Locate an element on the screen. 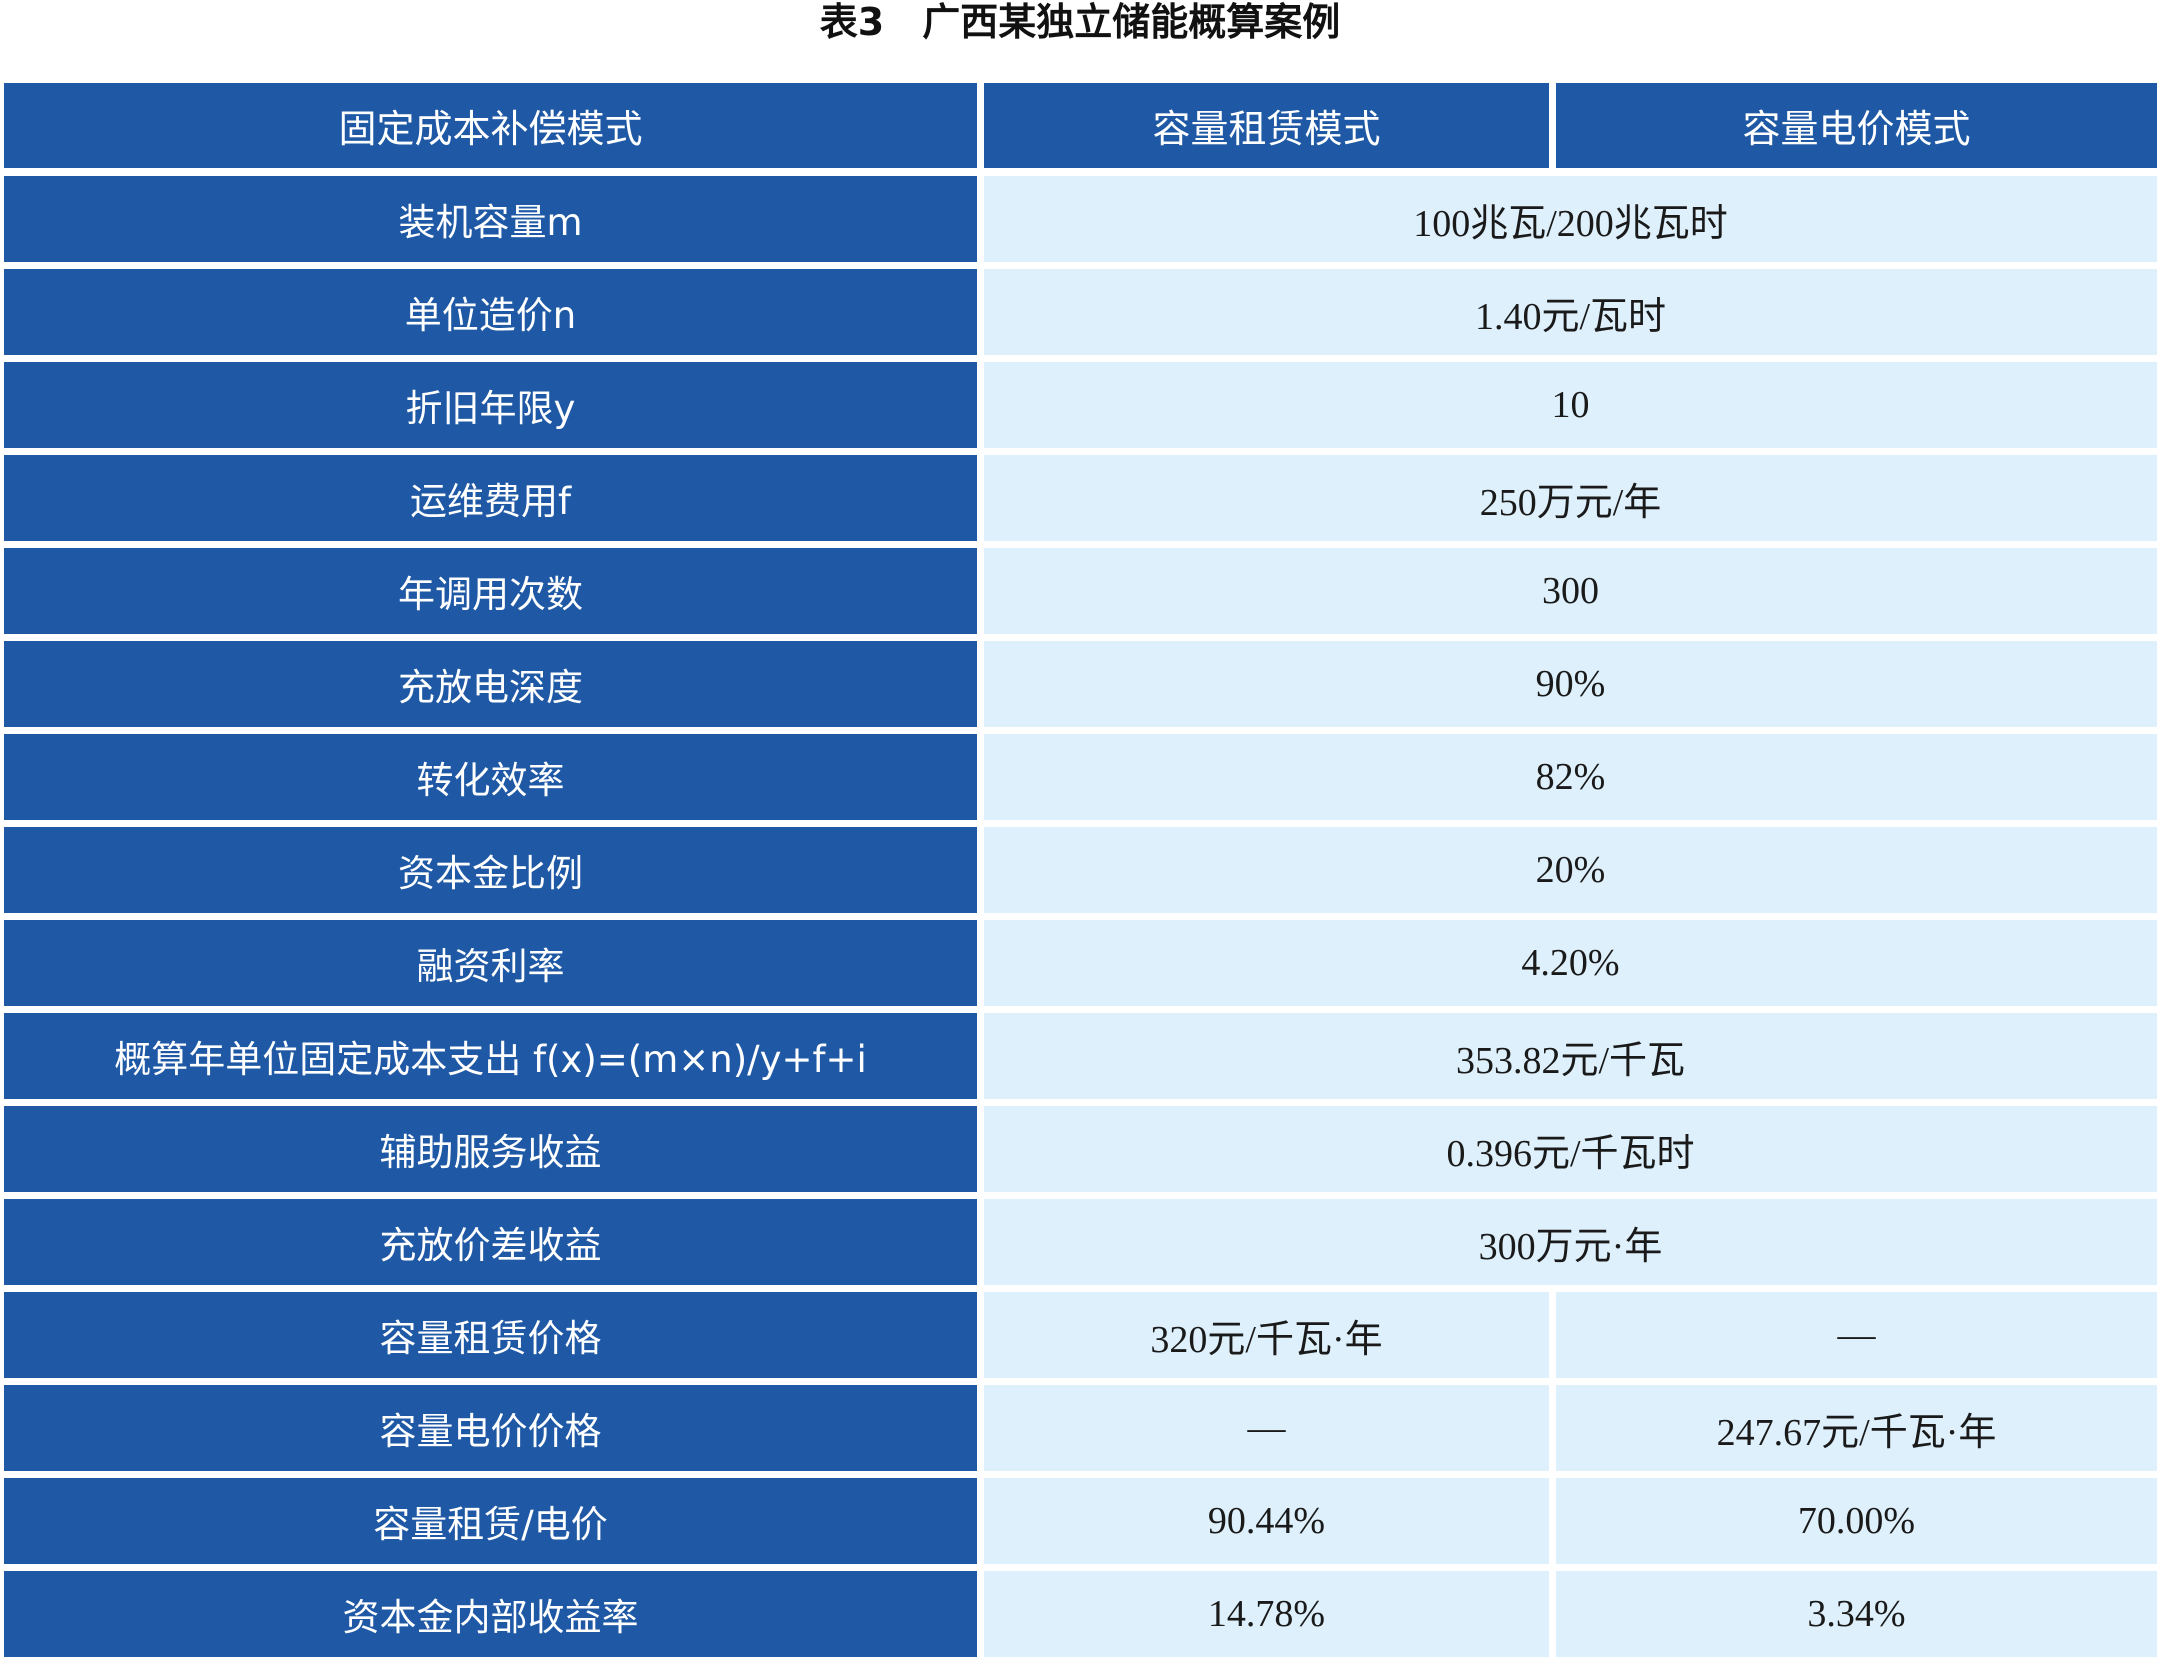  table-row: 充放电深度 90% is located at coordinates (1080, 684).